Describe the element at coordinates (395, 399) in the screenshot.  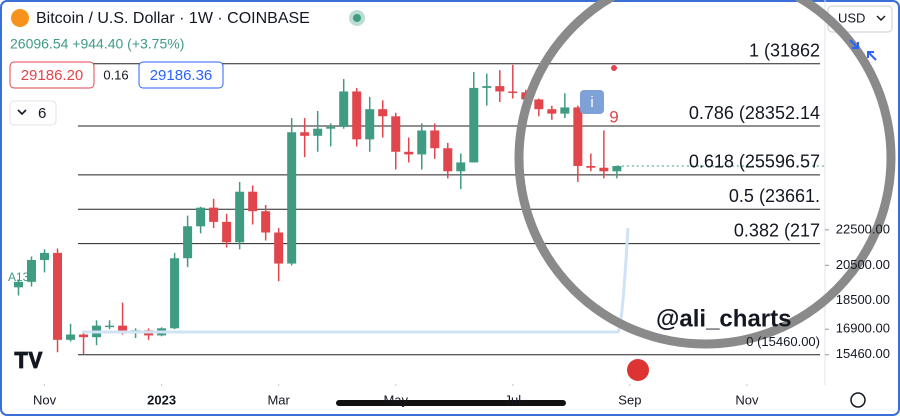
I see `x-tick-label: May` at that location.